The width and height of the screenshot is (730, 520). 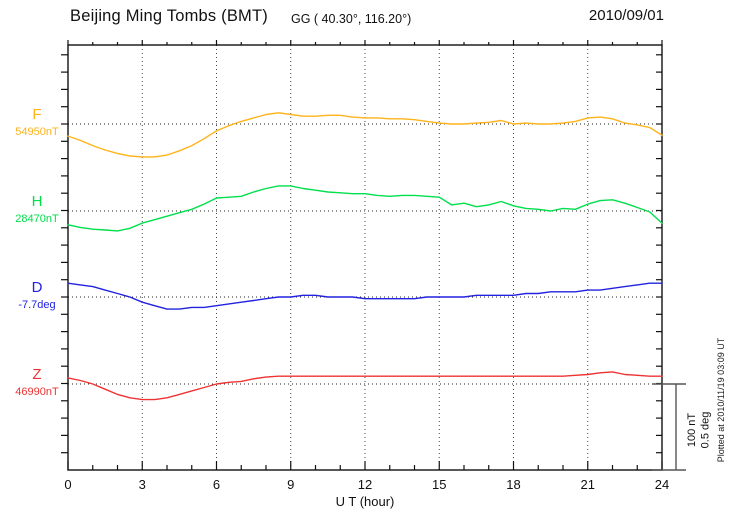 I want to click on x-tick-label-3: 3, so click(x=142, y=484).